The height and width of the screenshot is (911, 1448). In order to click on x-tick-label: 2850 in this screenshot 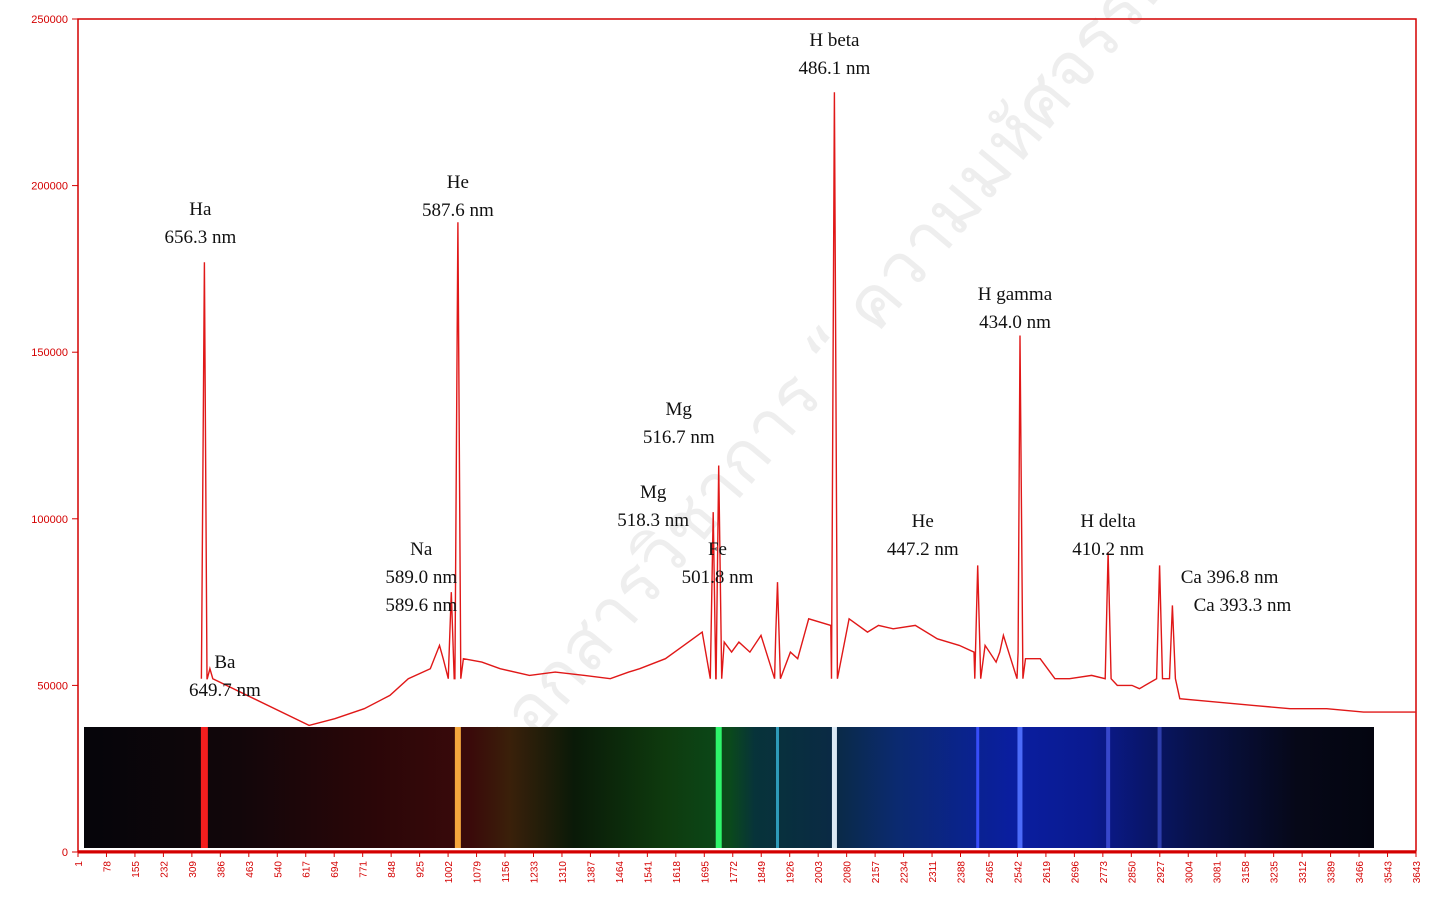, I will do `click(1132, 872)`.